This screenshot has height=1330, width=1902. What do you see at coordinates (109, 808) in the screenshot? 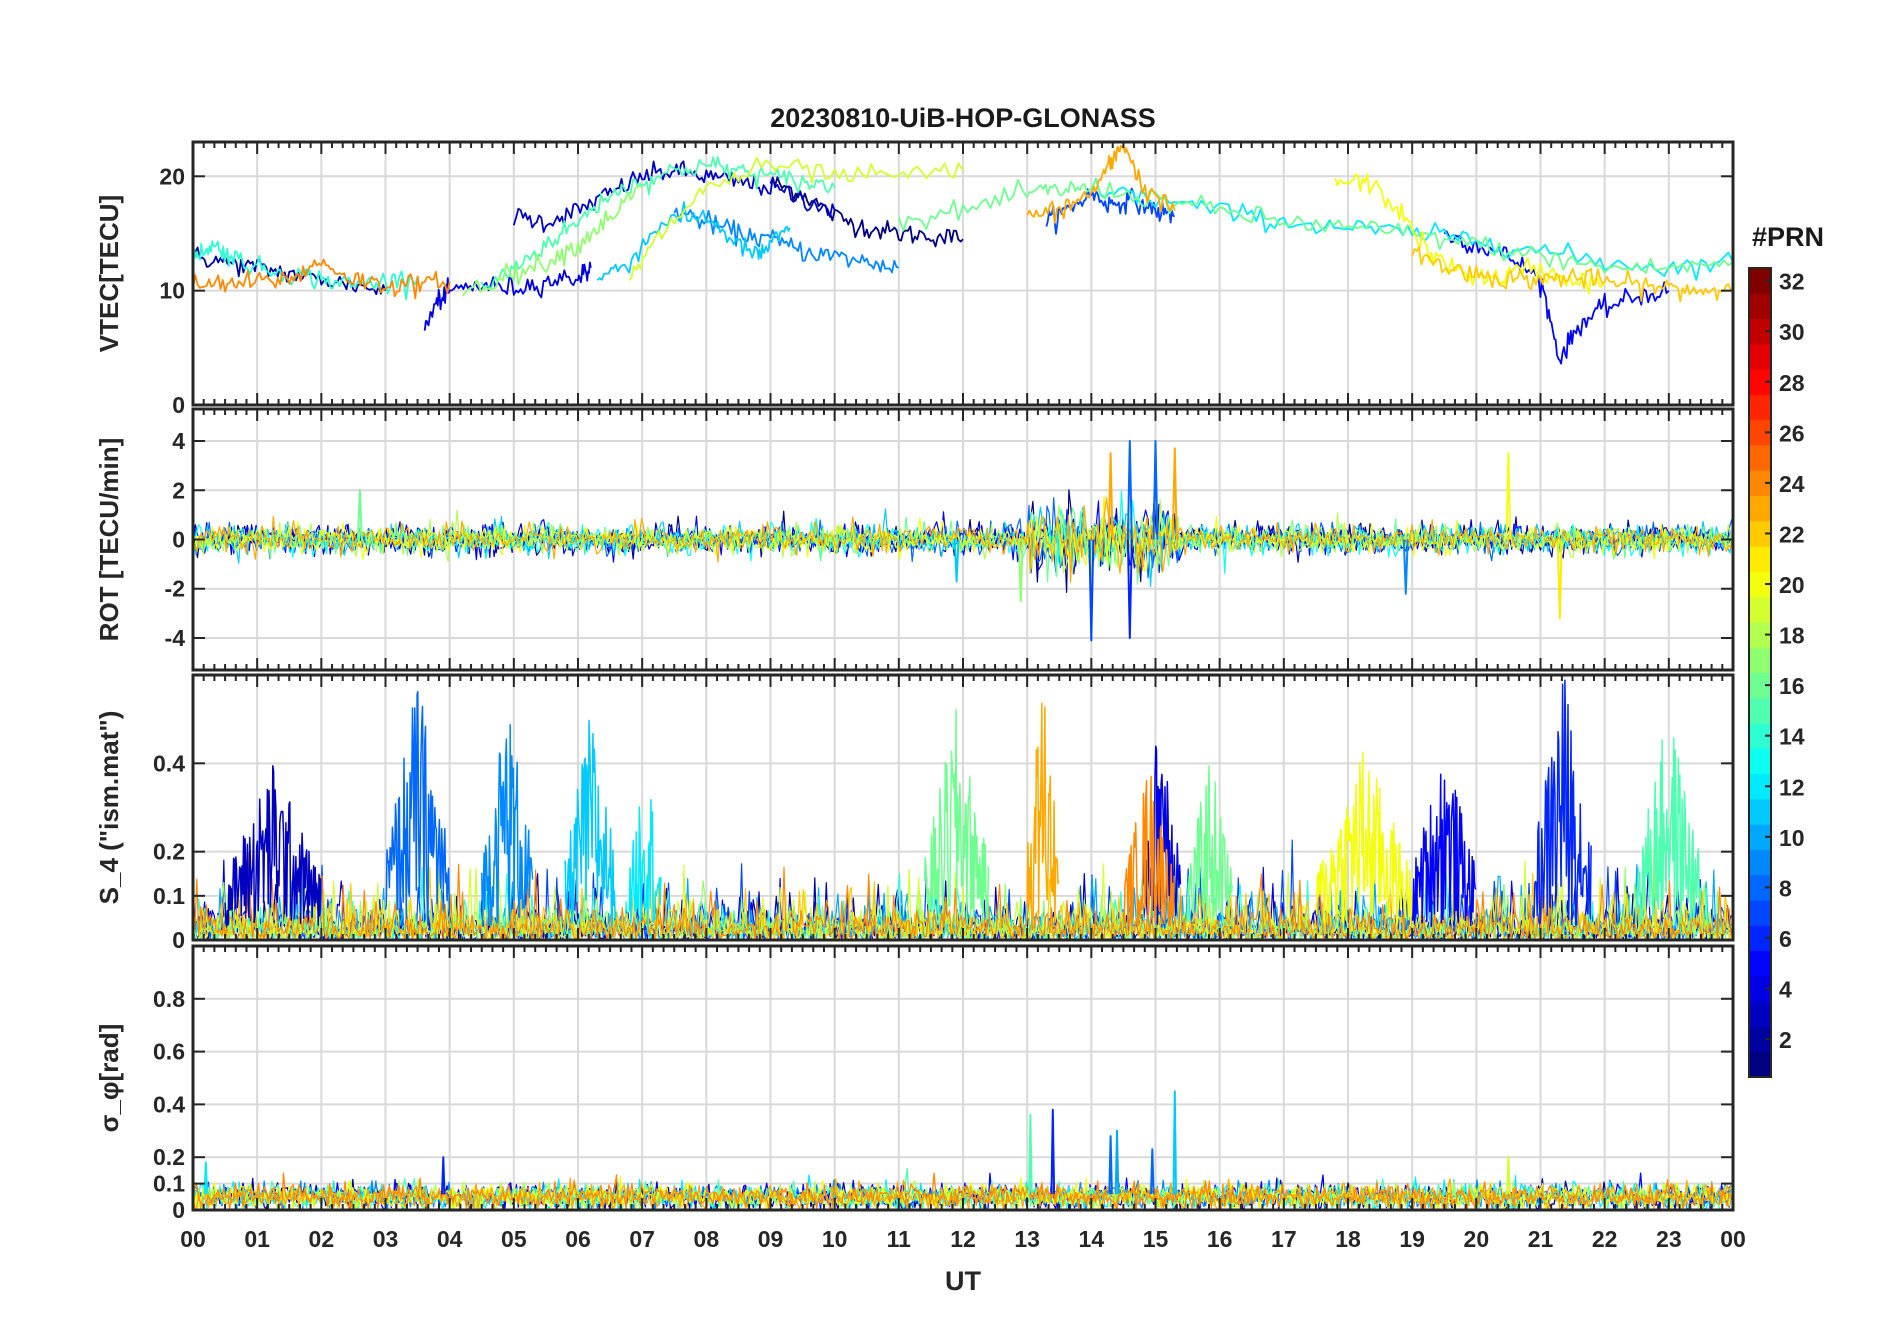
I see `y-axis-label: S_4 ("ism.mat")` at bounding box center [109, 808].